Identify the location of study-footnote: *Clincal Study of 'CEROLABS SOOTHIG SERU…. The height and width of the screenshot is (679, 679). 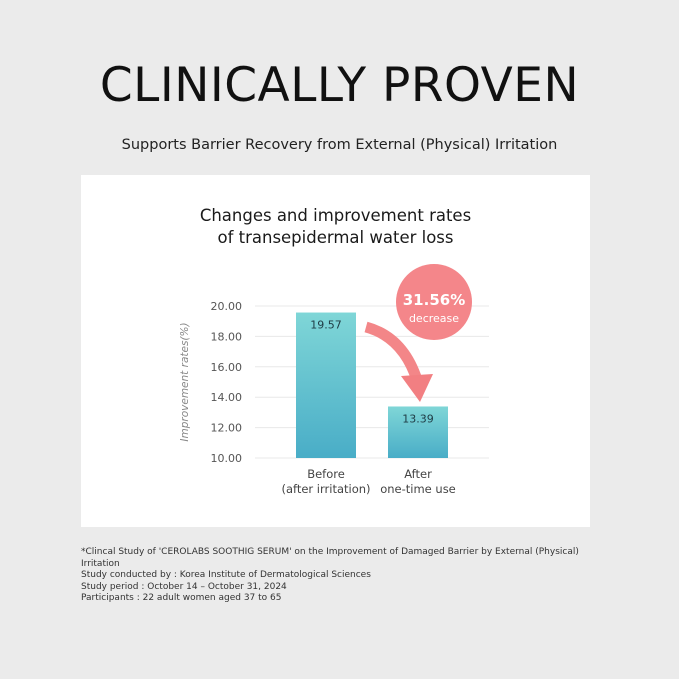
(346, 576).